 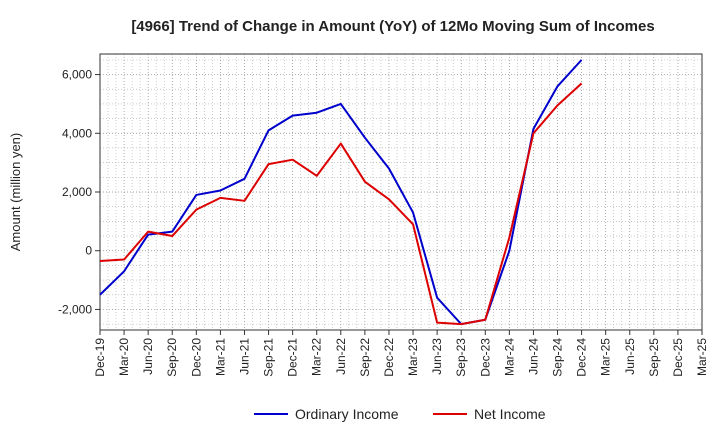 I want to click on x-tick-label: Sep-25, so click(x=654, y=357).